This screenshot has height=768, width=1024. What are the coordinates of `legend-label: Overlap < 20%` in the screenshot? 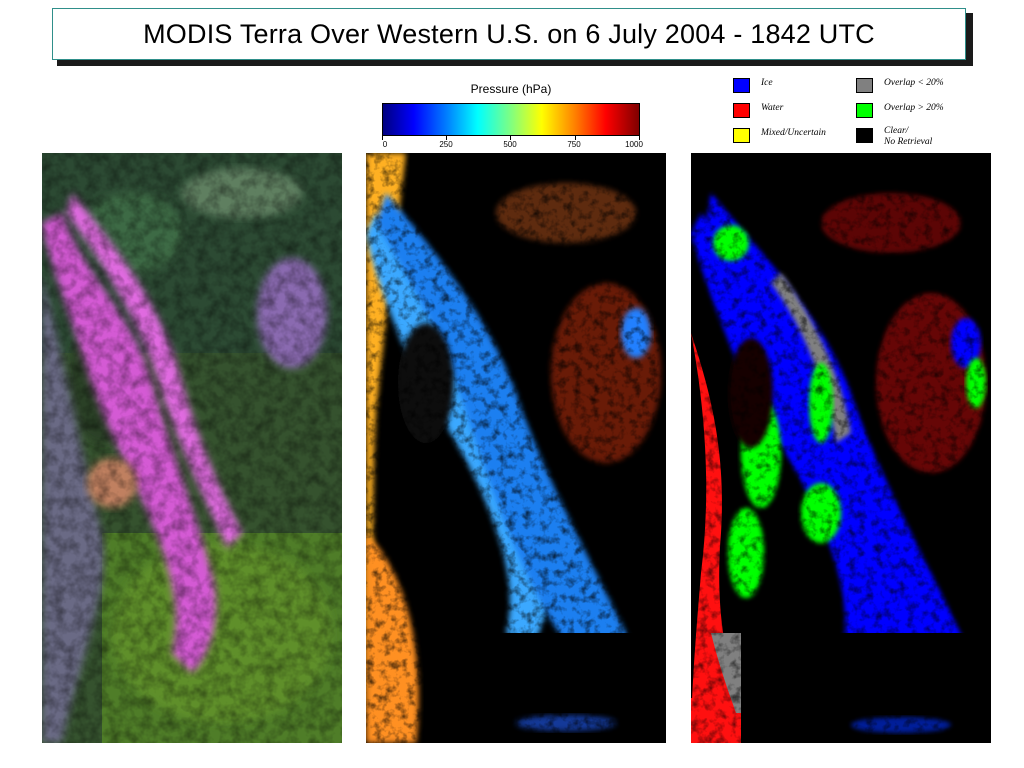 It's located at (914, 83).